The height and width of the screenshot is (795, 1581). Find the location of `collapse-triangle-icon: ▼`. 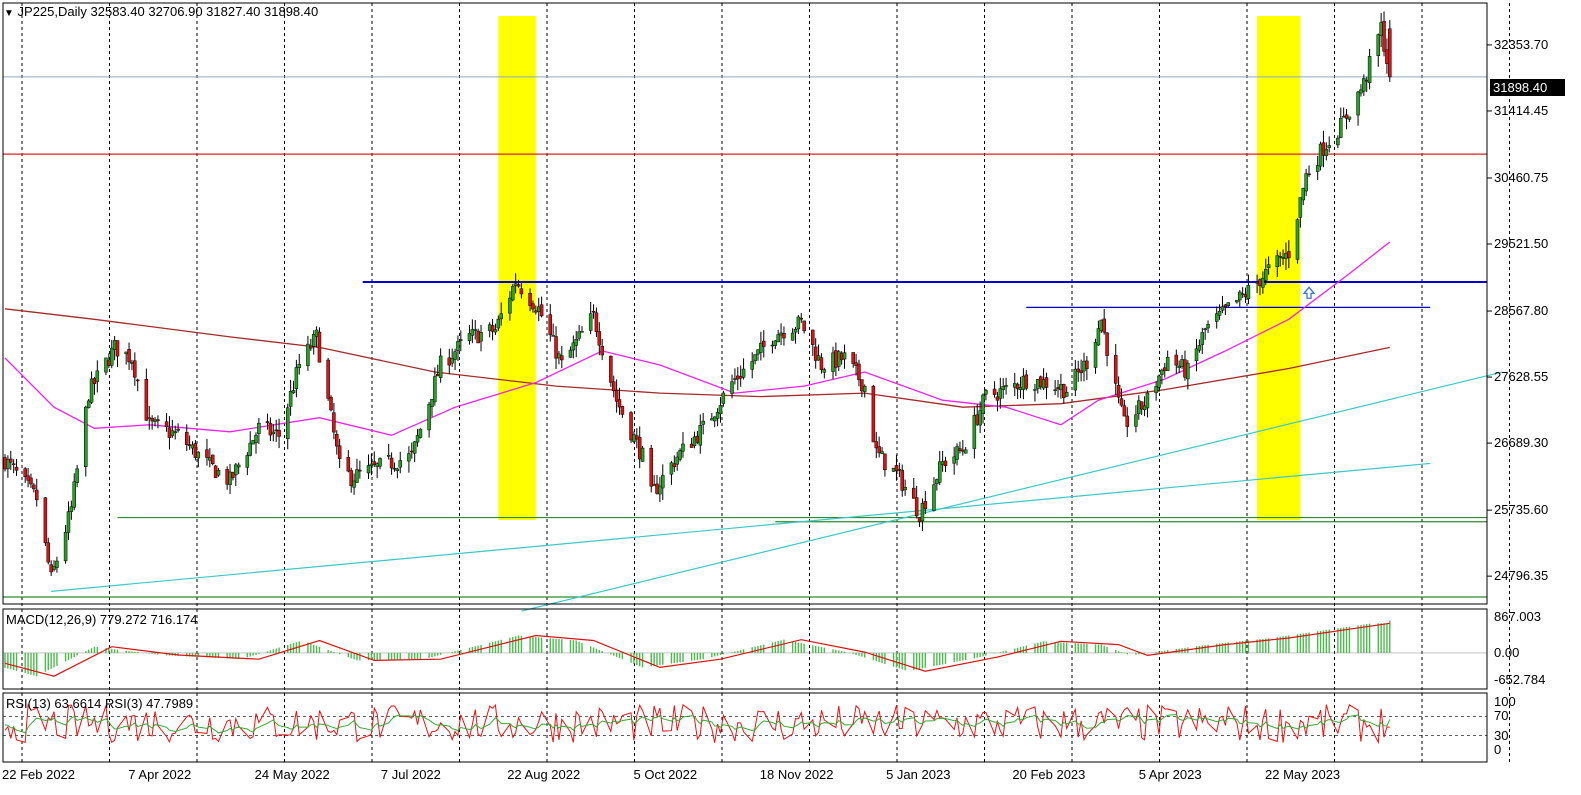

collapse-triangle-icon: ▼ is located at coordinates (9, 13).